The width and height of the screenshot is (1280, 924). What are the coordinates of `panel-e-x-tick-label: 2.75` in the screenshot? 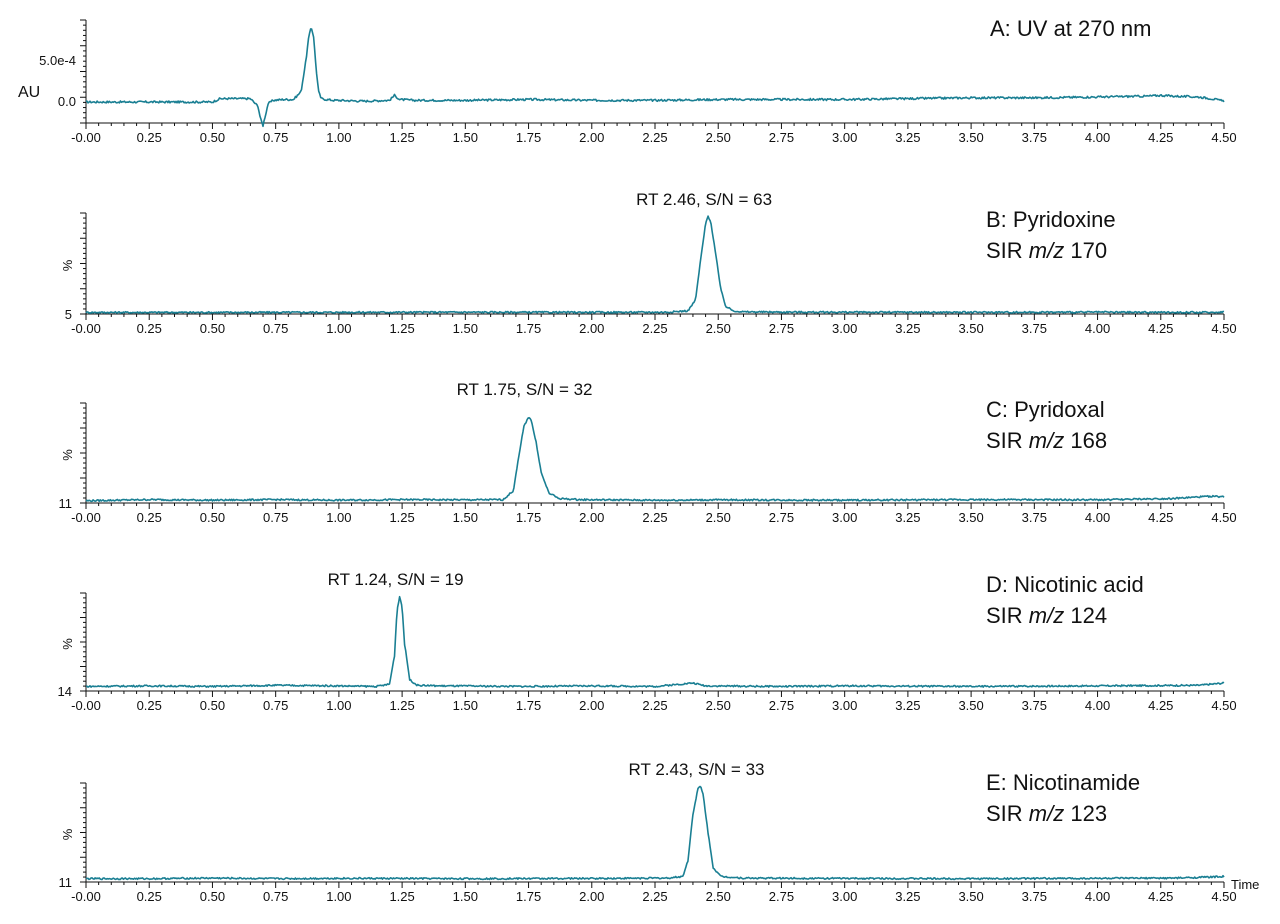 It's located at (781, 896).